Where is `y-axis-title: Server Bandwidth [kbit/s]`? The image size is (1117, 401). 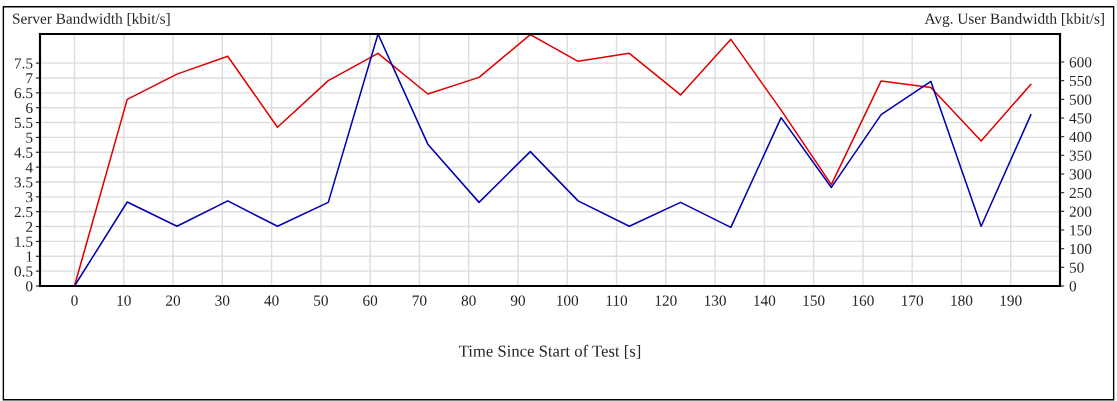
y-axis-title: Server Bandwidth [kbit/s] is located at coordinates (91, 19).